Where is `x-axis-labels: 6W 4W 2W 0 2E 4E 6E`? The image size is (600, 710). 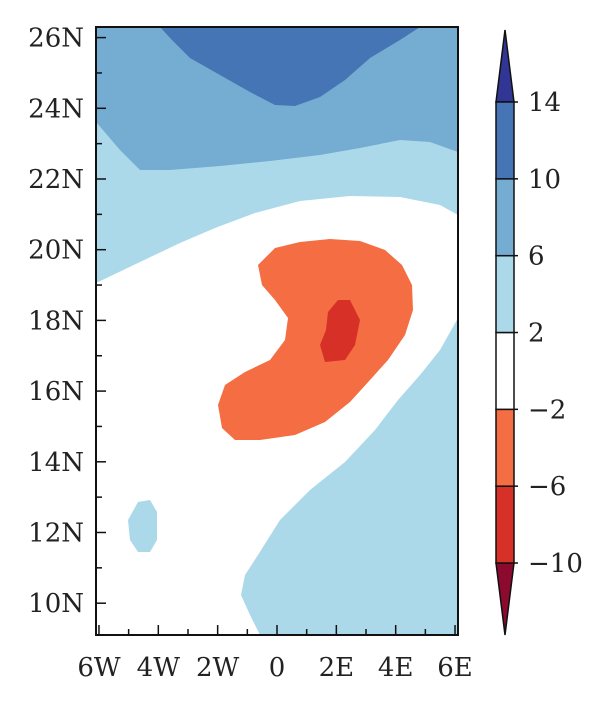 x-axis-labels: 6W 4W 2W 0 2E 4E 6E is located at coordinates (274, 668).